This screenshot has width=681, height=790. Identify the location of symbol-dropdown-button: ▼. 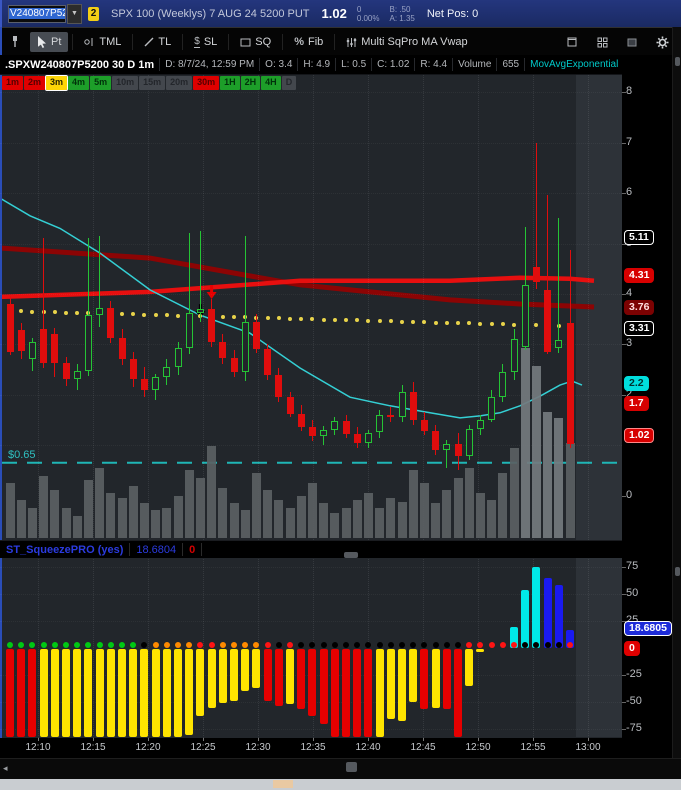
(74, 13).